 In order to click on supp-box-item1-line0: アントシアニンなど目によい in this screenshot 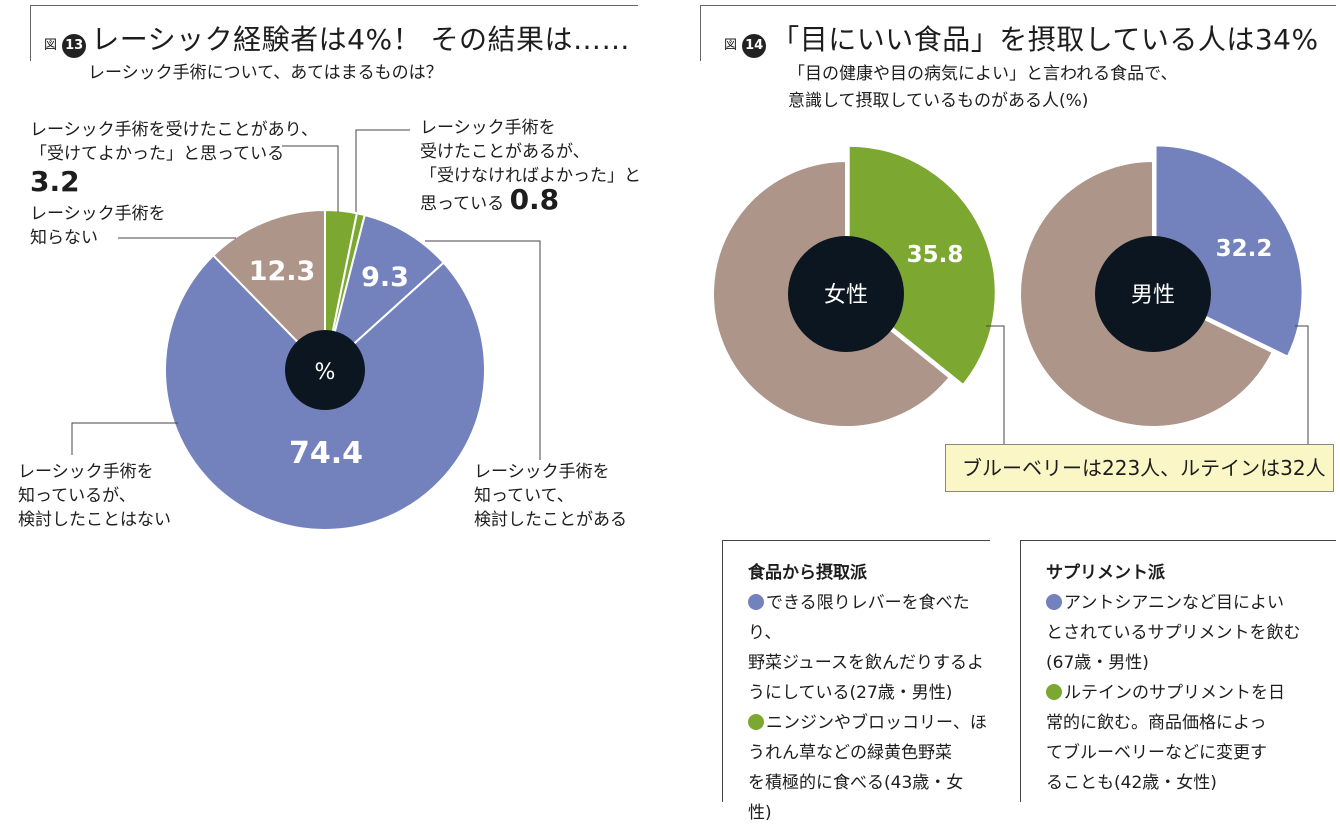, I will do `click(1191, 603)`.